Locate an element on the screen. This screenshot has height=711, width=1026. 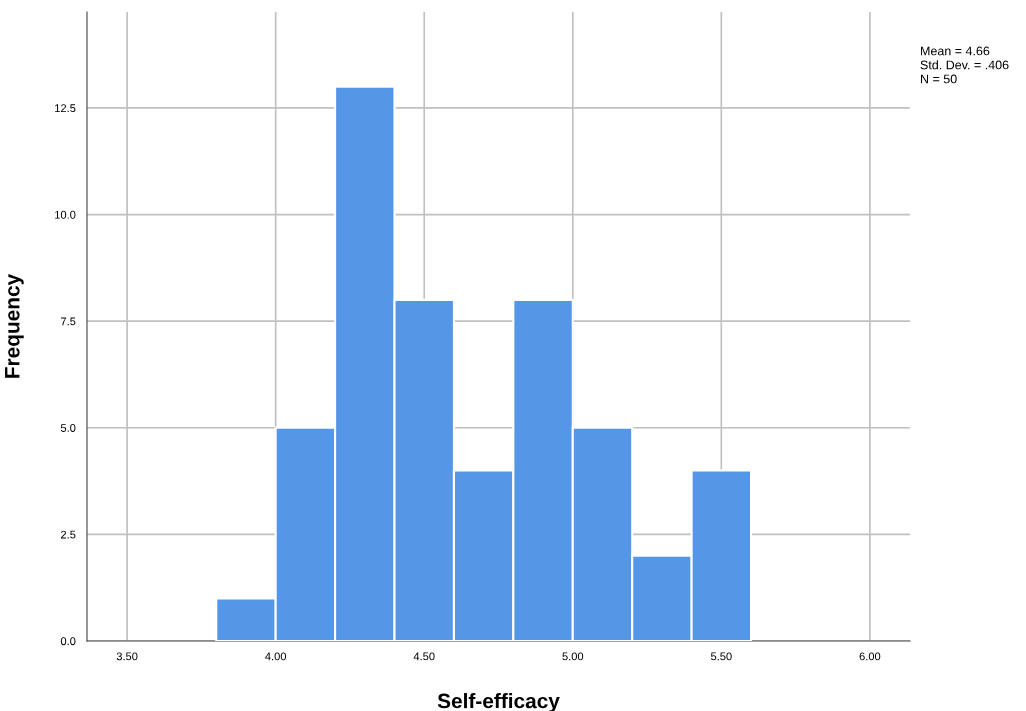
text: Mean = 4.66 is located at coordinates (955, 51).